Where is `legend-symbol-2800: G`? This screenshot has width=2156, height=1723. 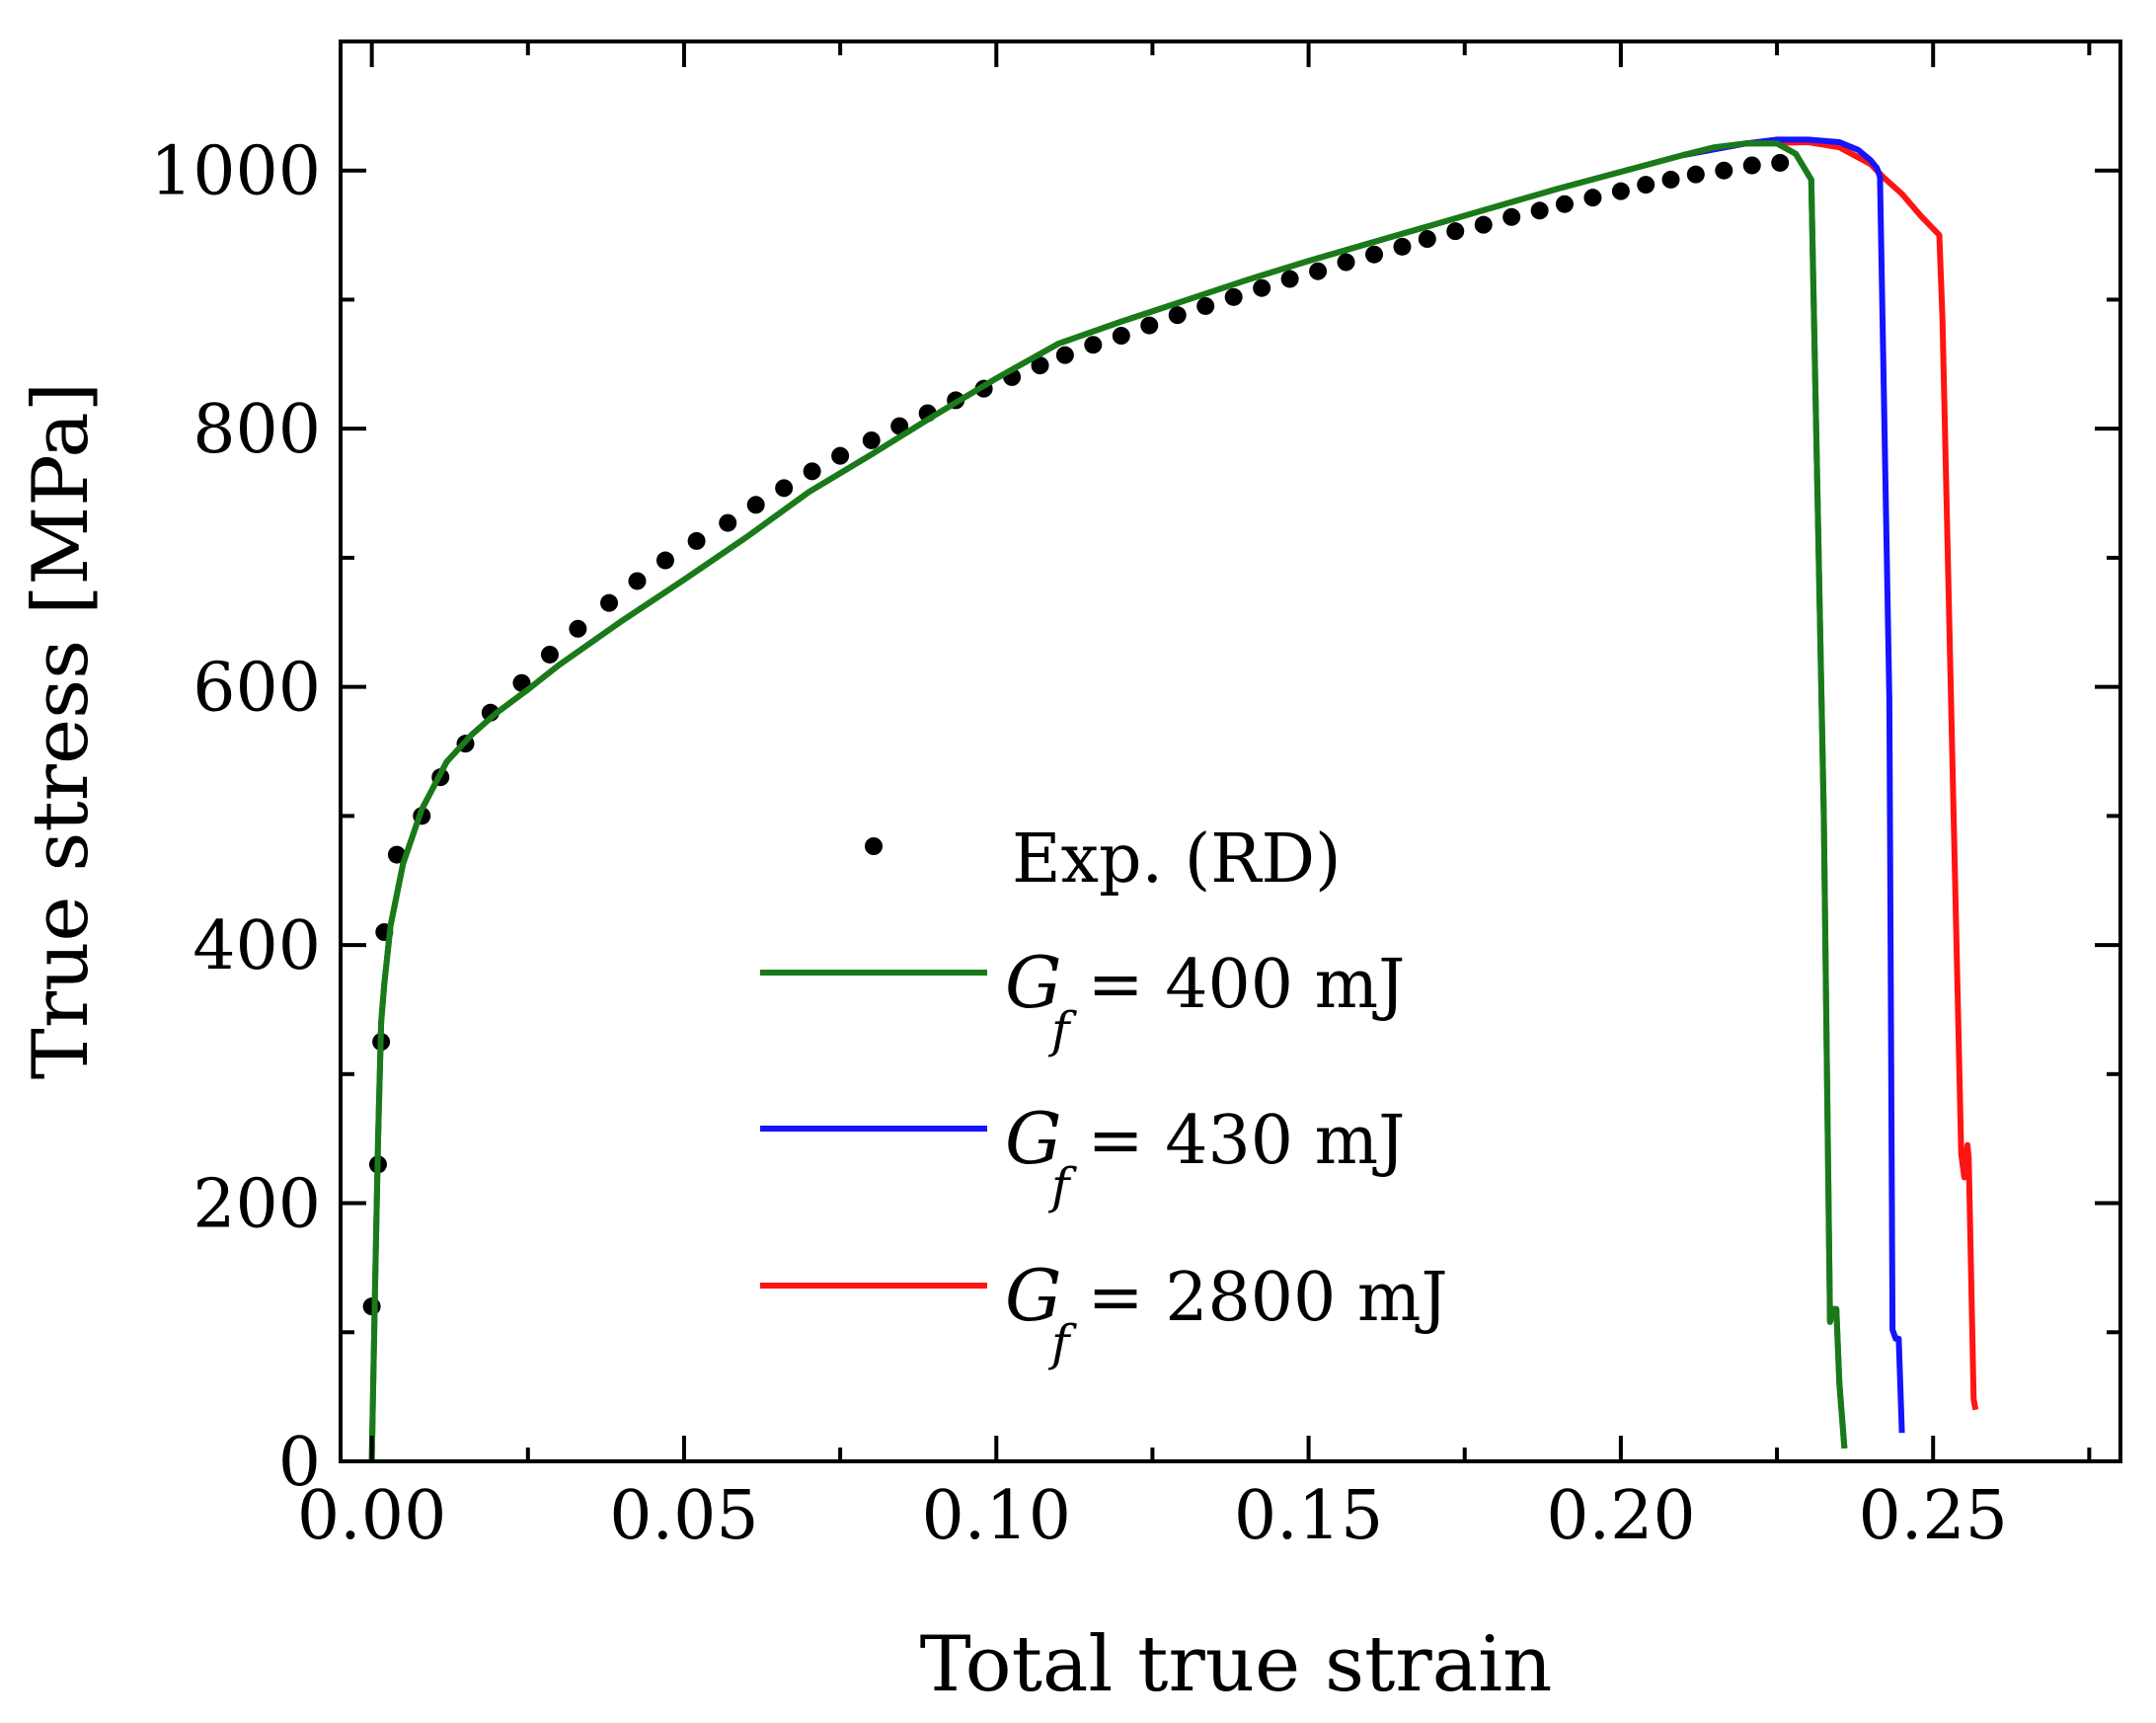
legend-symbol-2800: G is located at coordinates (1033, 1295).